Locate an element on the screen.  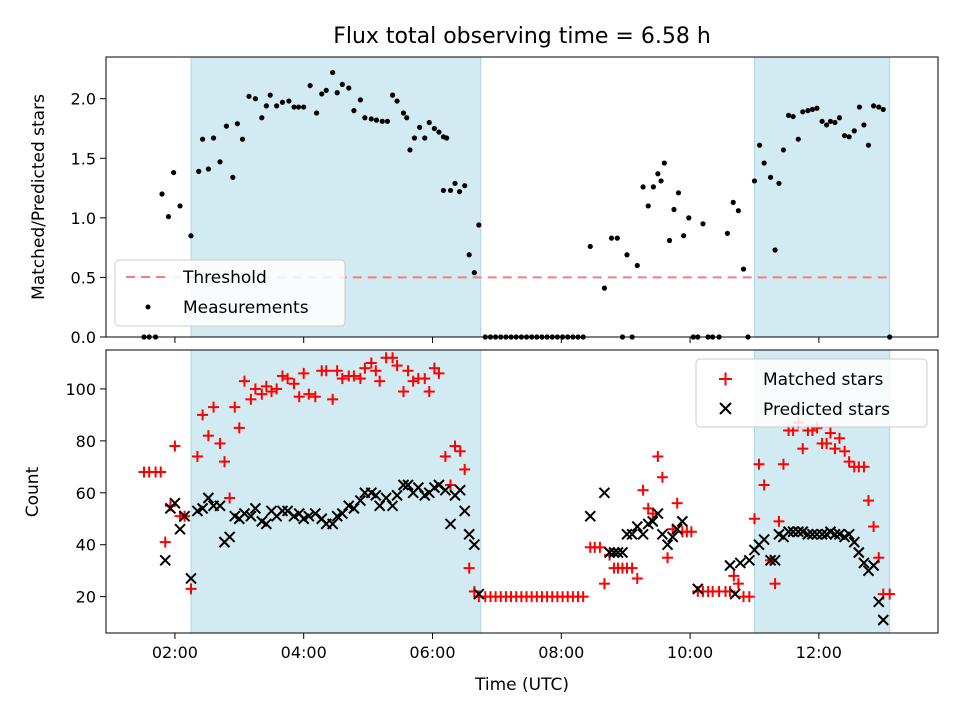
ratio-legend: Threshold Measurements is located at coordinates (230, 293).